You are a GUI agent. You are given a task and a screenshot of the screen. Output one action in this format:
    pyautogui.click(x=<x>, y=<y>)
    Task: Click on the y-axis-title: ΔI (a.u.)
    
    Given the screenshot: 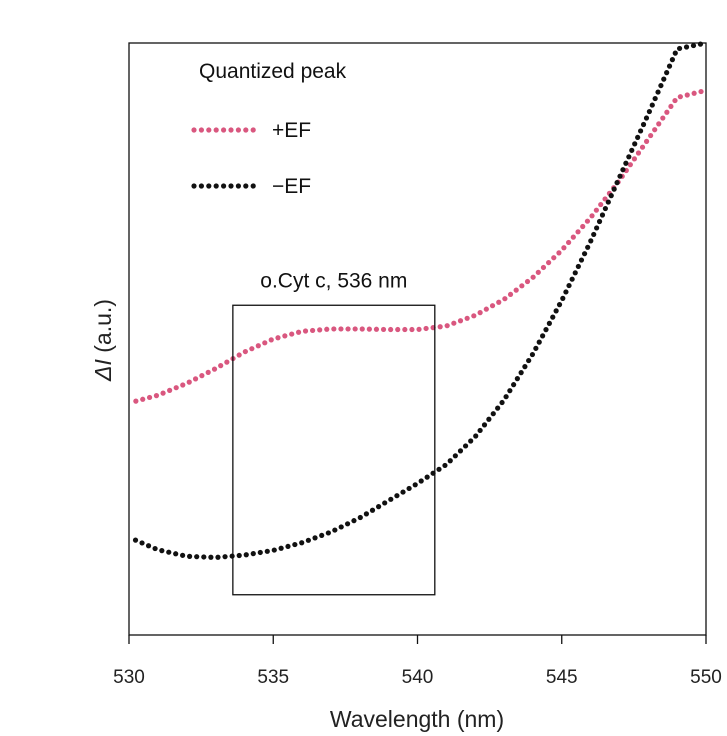 What is the action you would take?
    pyautogui.click(x=103, y=340)
    